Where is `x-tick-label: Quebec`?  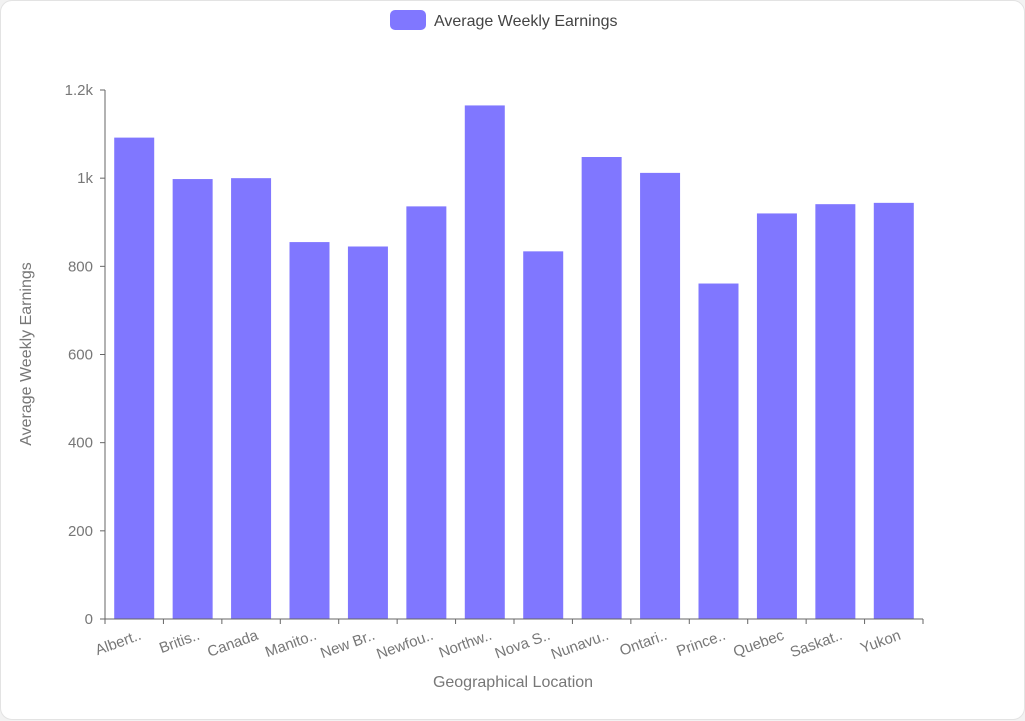 x-tick-label: Quebec is located at coordinates (759, 644).